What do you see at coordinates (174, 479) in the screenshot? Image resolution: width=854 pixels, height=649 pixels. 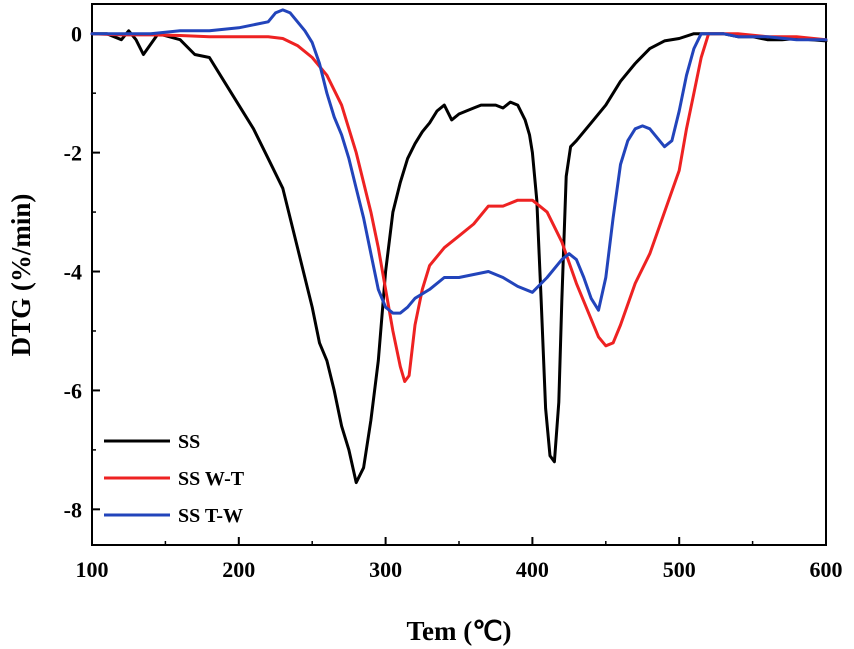 I see `legend: SS SS W-T SS T-W` at bounding box center [174, 479].